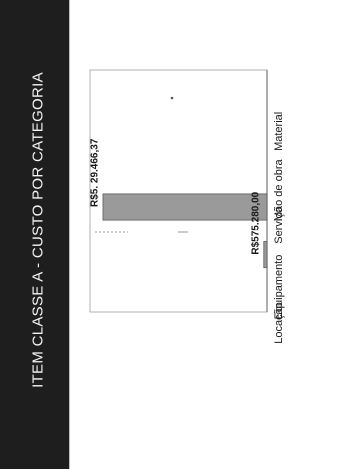  What do you see at coordinates (279, 287) in the screenshot?
I see `category-label-3: Equipamento` at bounding box center [279, 287].